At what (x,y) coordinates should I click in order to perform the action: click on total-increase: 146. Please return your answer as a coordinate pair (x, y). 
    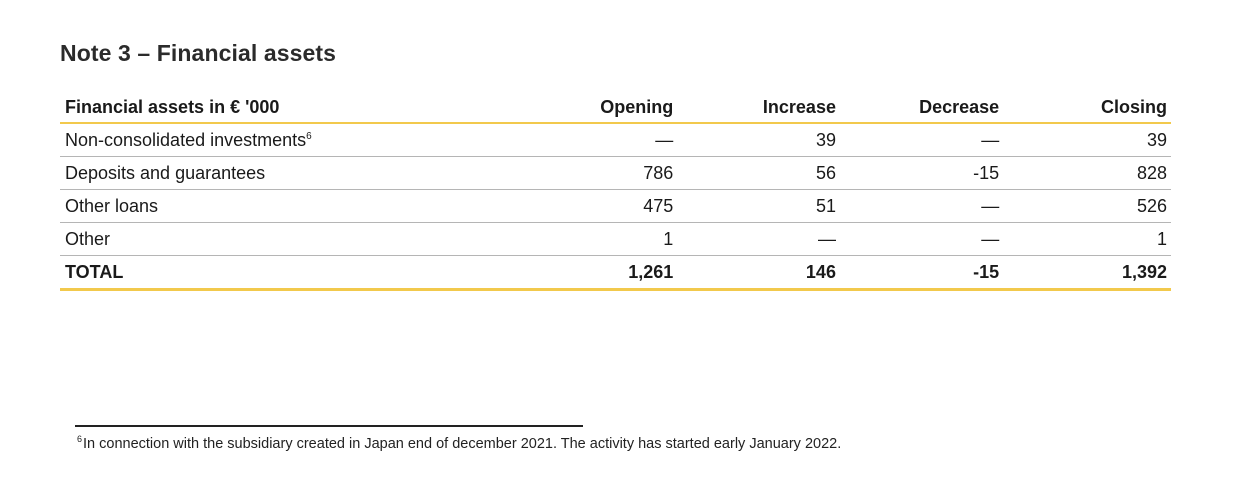
    Looking at the image, I should click on (758, 273).